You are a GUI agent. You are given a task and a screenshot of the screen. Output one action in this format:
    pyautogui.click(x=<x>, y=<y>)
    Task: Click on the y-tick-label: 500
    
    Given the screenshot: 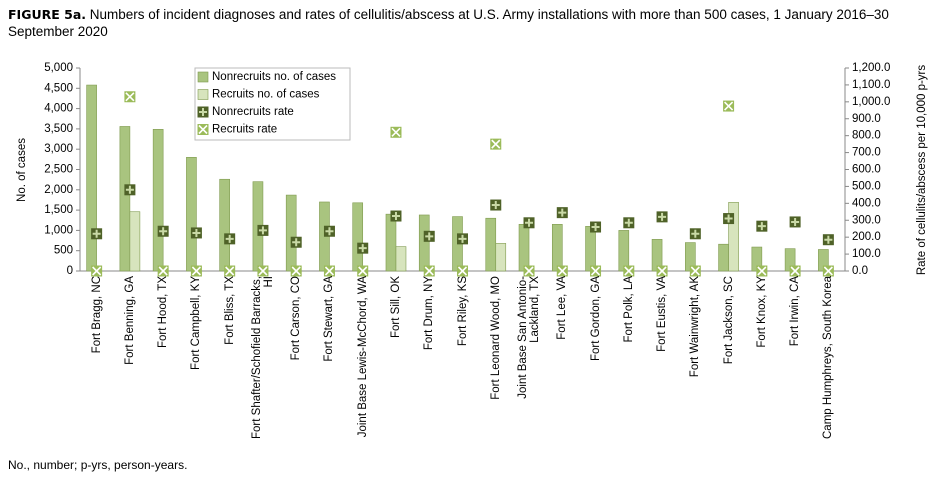 What is the action you would take?
    pyautogui.click(x=63, y=251)
    